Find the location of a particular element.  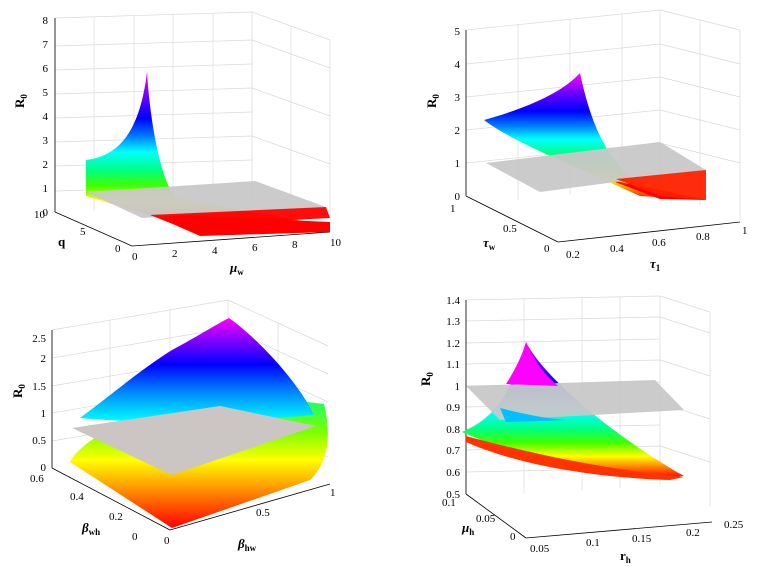

panel-4-y-ticks: 0 0.05 0.1 is located at coordinates (479, 520).